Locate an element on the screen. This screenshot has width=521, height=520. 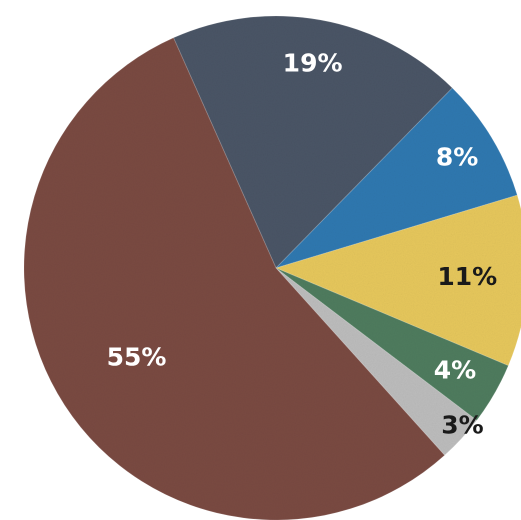
pie-slice-label-2: 11% is located at coordinates (467, 276).